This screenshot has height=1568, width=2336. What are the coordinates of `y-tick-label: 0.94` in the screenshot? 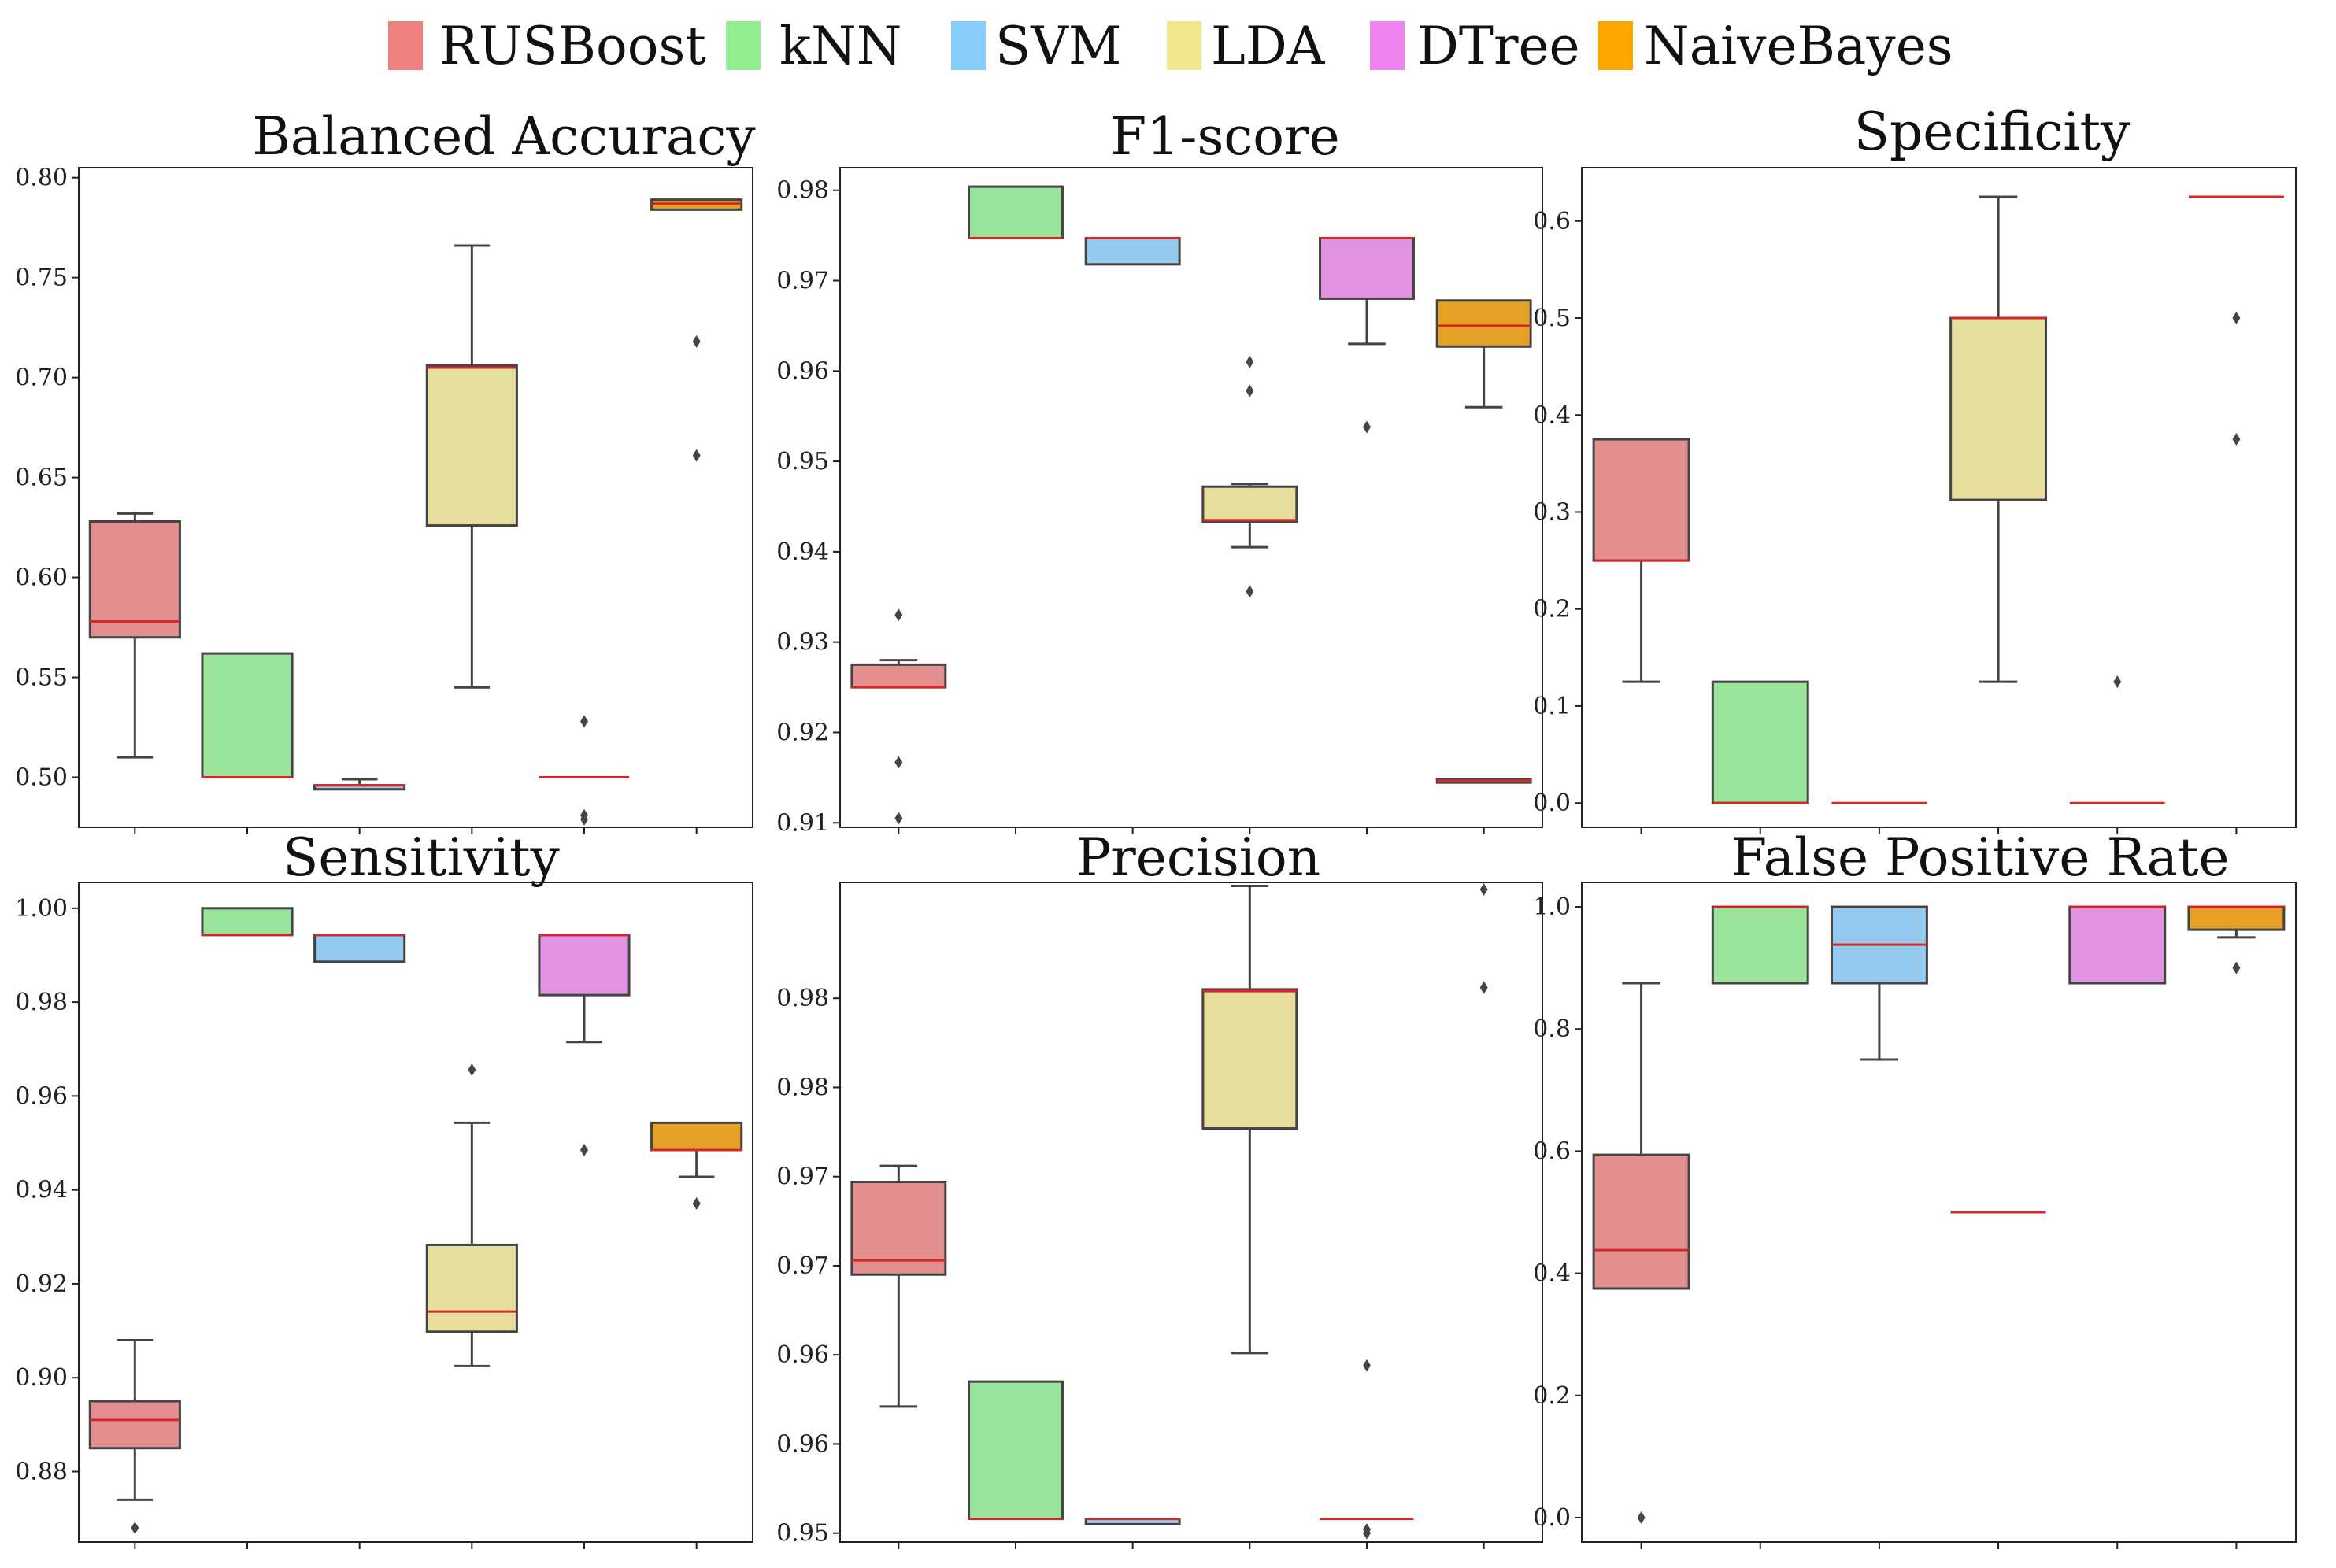 It's located at (803, 552).